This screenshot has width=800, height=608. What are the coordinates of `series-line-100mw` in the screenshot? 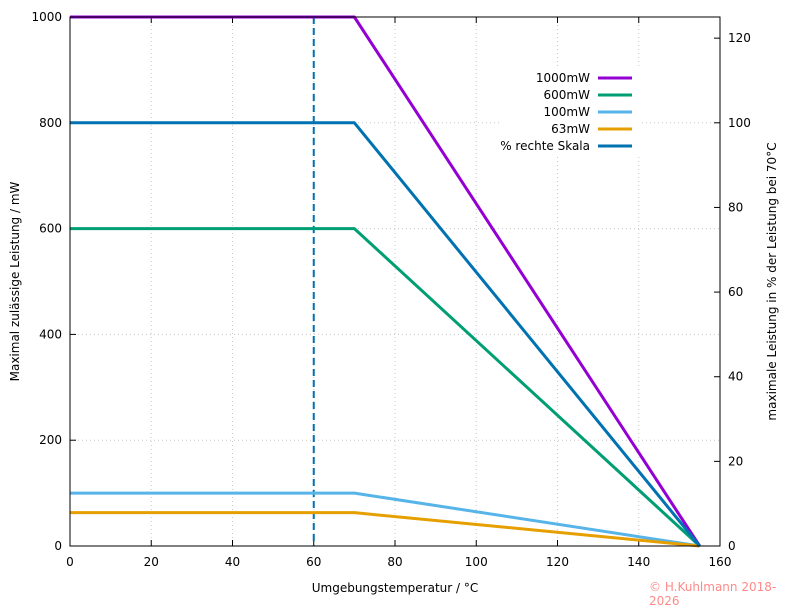 It's located at (385, 519).